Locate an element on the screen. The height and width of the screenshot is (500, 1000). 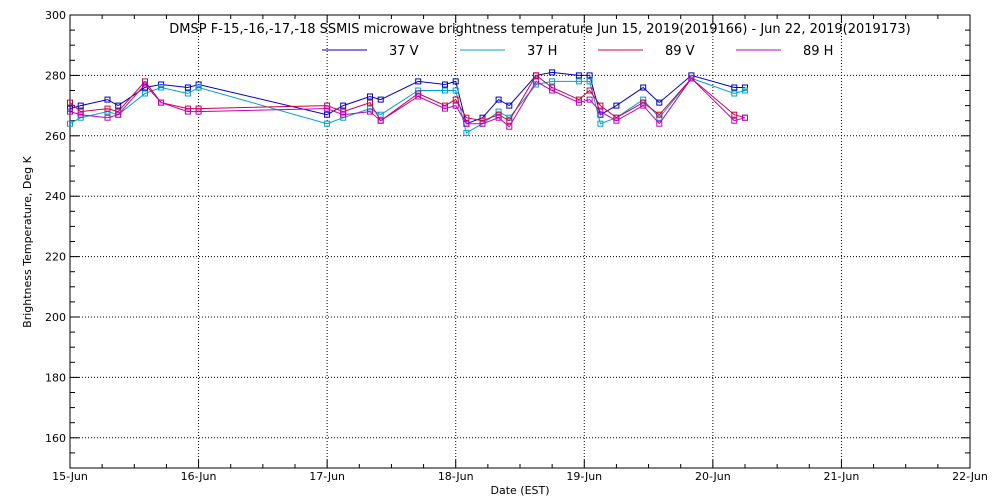
y-tick-label: 220 is located at coordinates (55, 257).